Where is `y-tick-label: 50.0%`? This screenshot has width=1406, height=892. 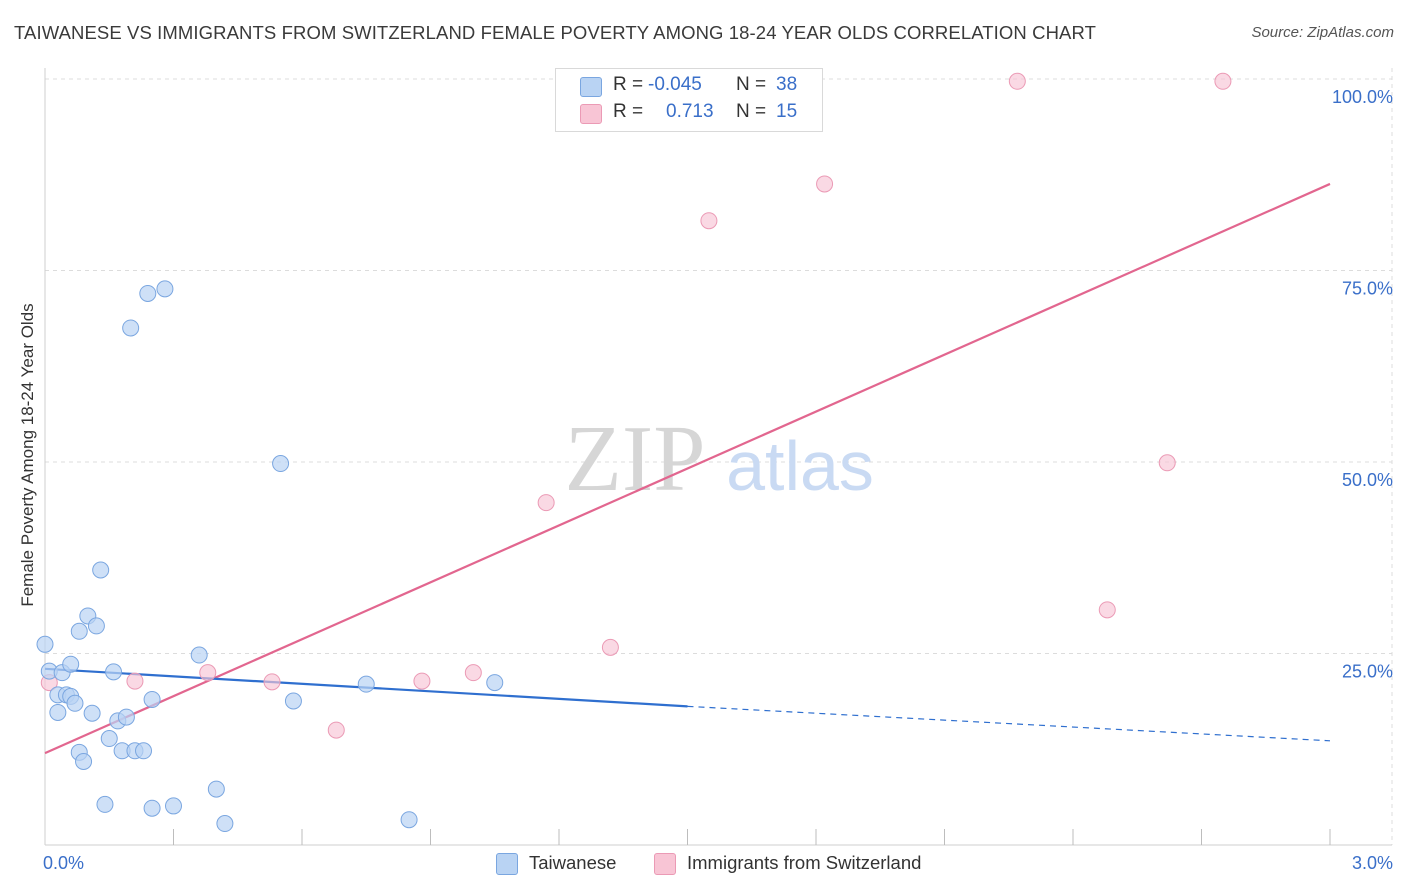 y-tick-label: 50.0% is located at coordinates (1367, 480).